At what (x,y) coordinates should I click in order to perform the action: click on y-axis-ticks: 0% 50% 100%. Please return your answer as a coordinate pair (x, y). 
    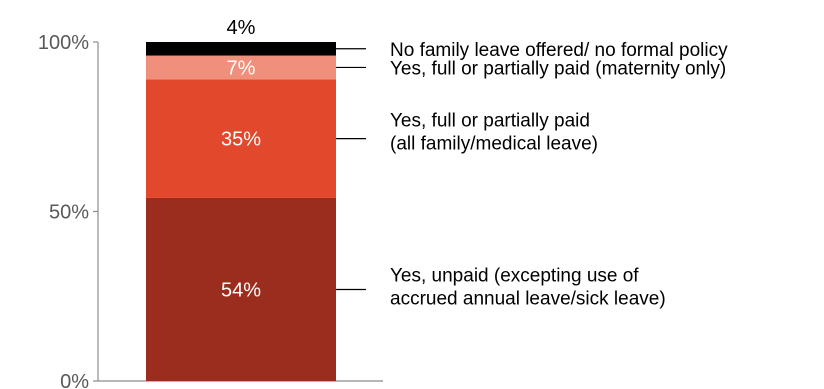
    Looking at the image, I should click on (68, 210).